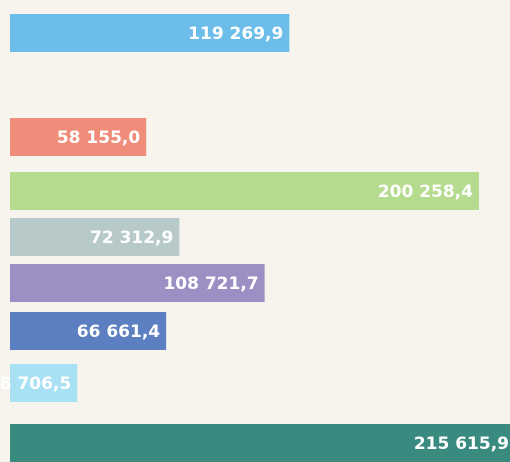 This screenshot has height=462, width=510. Describe the element at coordinates (425, 192) in the screenshot. I see `value-label: 200 258,4` at that location.